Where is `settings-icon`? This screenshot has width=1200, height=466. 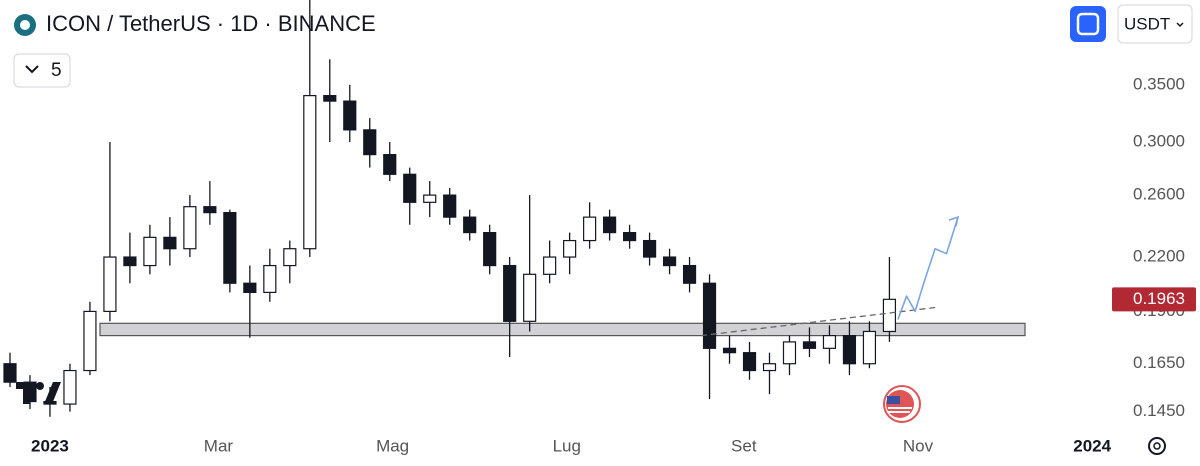
settings-icon is located at coordinates (1157, 446).